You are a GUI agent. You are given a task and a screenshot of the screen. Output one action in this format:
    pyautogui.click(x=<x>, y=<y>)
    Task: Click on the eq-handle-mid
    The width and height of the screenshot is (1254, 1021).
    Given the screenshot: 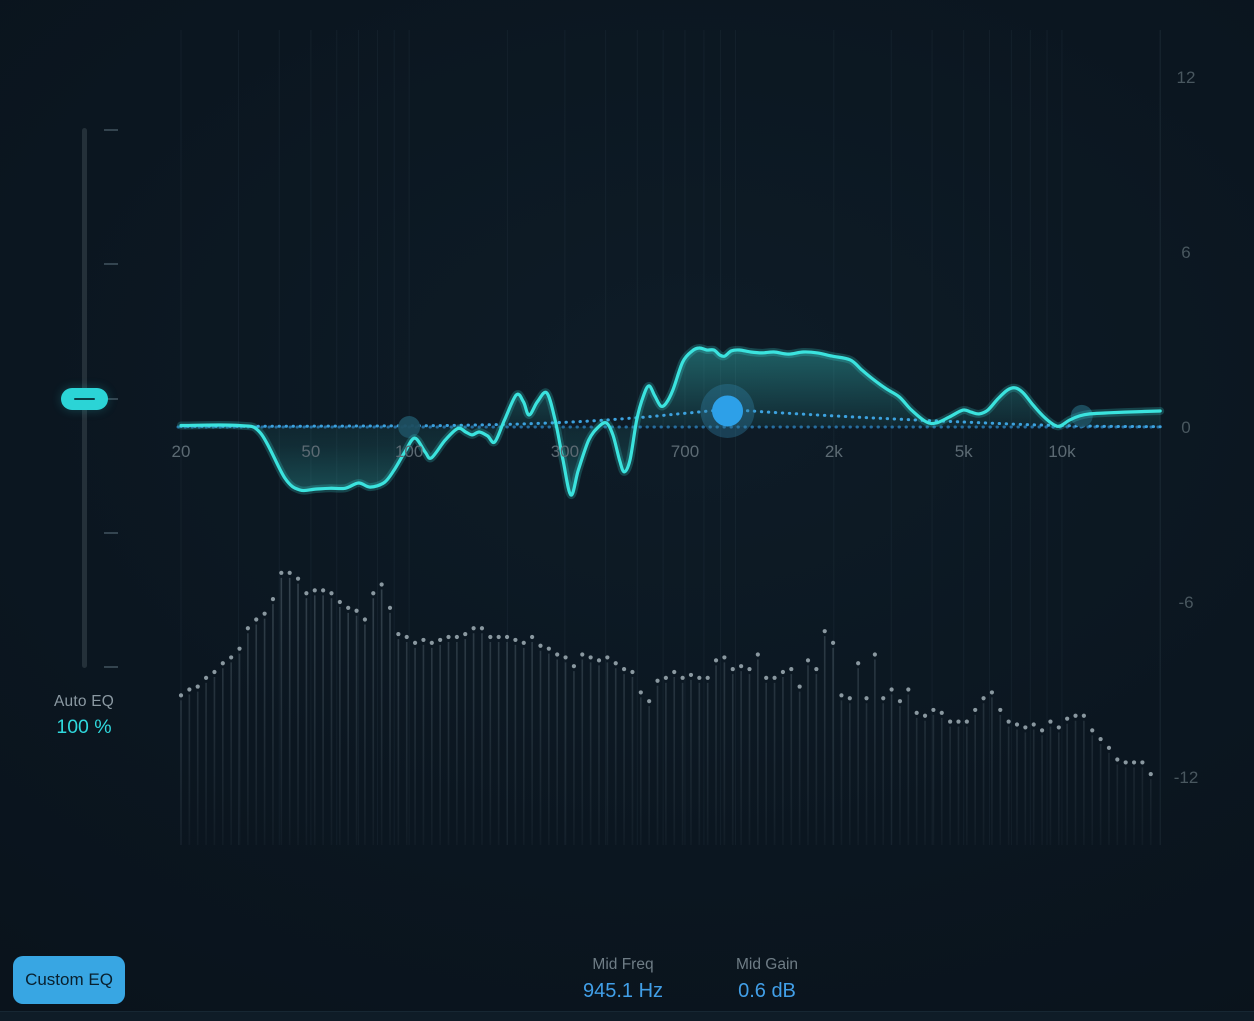 What is the action you would take?
    pyautogui.click(x=728, y=411)
    